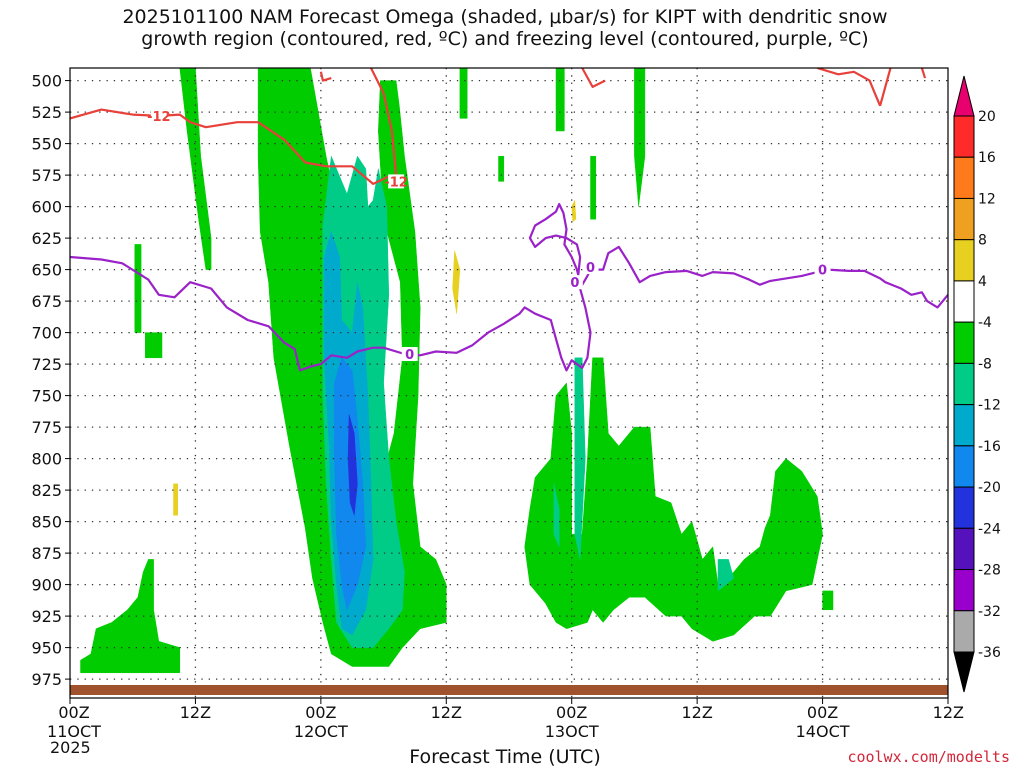 The width and height of the screenshot is (1024, 768). Describe the element at coordinates (822, 712) in the screenshot. I see `x-tick-6: 00Z` at that location.